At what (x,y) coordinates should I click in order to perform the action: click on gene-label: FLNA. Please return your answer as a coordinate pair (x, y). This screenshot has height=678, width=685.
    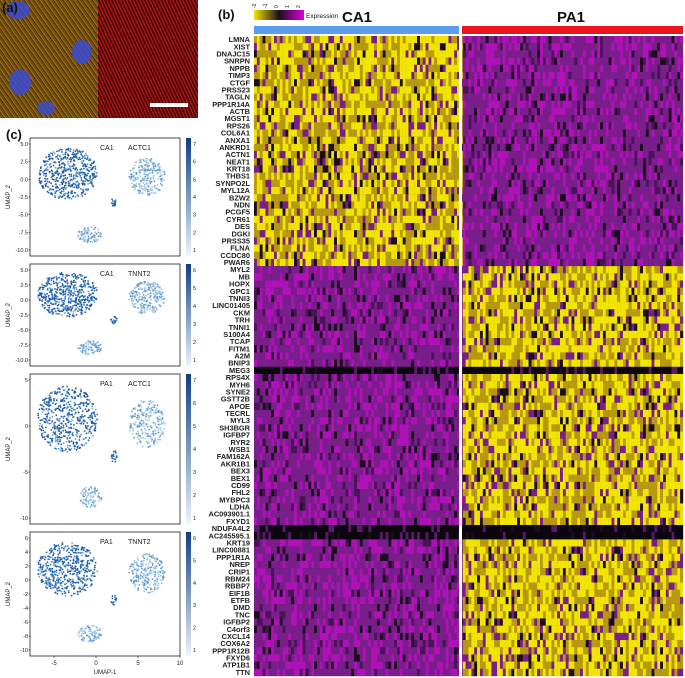
    Looking at the image, I should click on (240, 248).